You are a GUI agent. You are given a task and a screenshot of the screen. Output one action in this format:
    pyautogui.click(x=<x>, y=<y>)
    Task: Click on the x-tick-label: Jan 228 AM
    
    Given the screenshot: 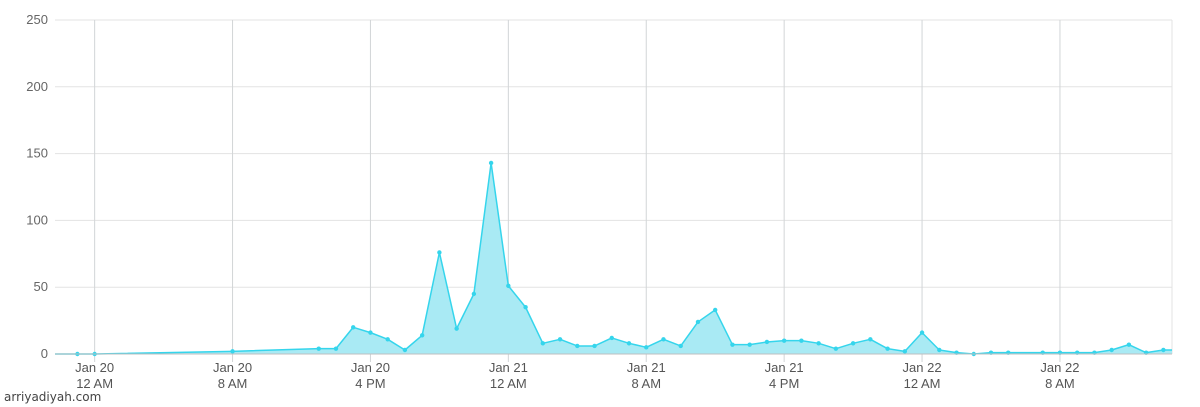 What is the action you would take?
    pyautogui.click(x=1059, y=375)
    